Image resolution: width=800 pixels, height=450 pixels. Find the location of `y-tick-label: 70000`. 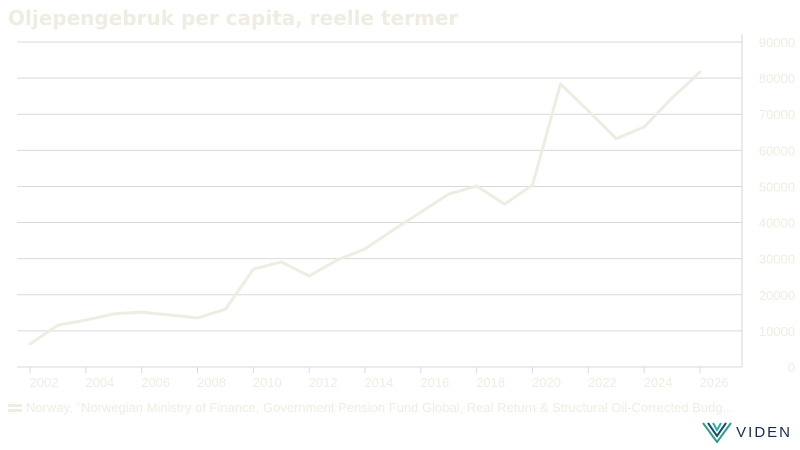

y-tick-label: 70000 is located at coordinates (777, 114).